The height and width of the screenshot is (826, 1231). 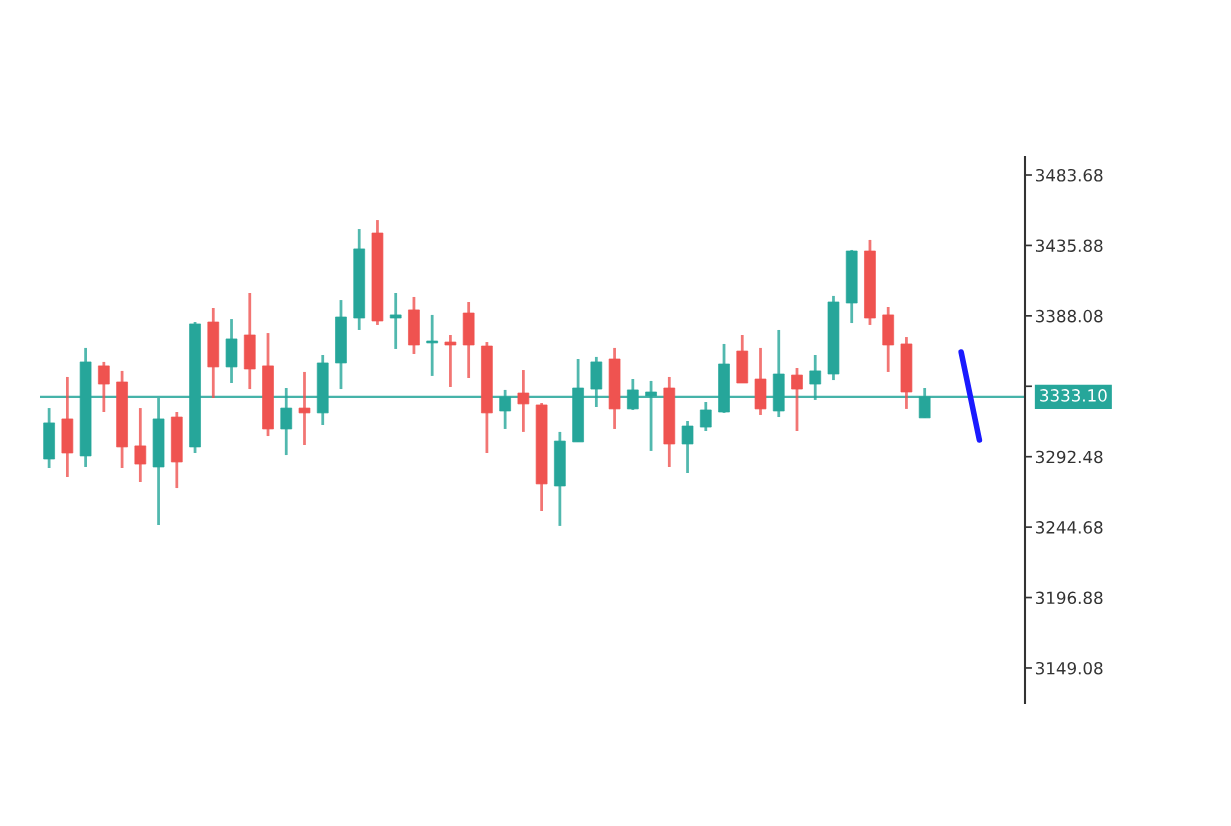 I want to click on y-tick-label: 3483.68, so click(x=1069, y=175).